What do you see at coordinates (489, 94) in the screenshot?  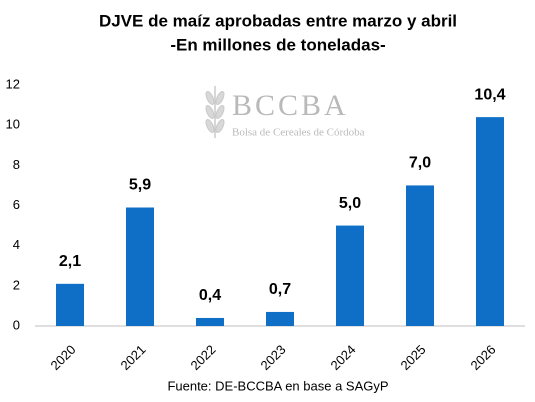 I see `value-label: 10,4` at bounding box center [489, 94].